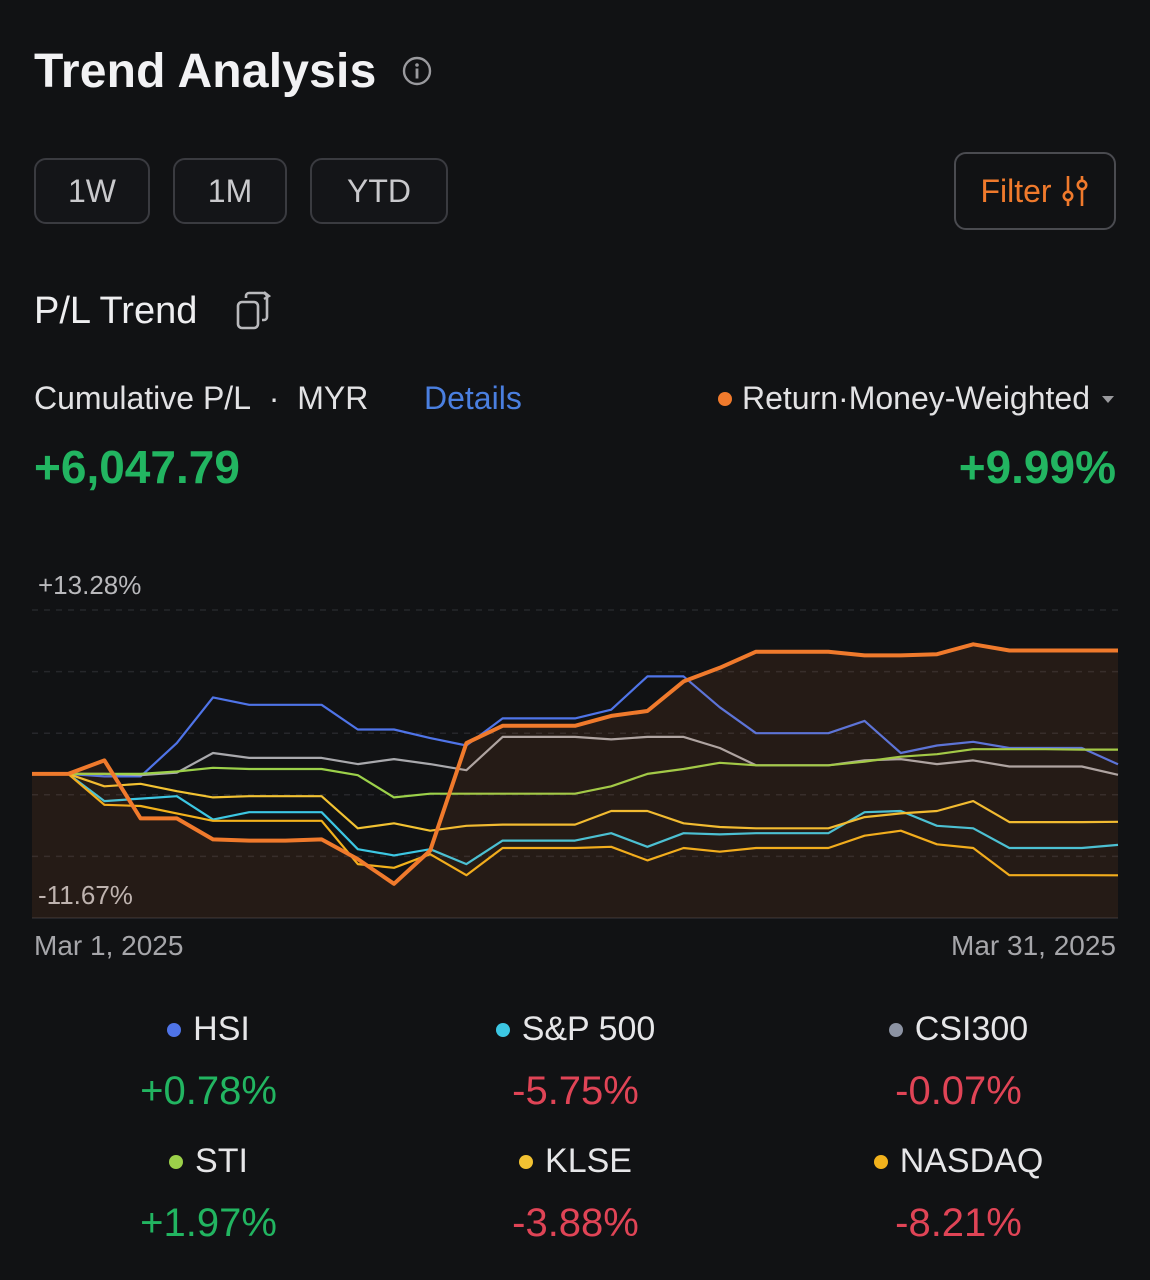  I want to click on legend-name: NASDAQ, so click(971, 1161).